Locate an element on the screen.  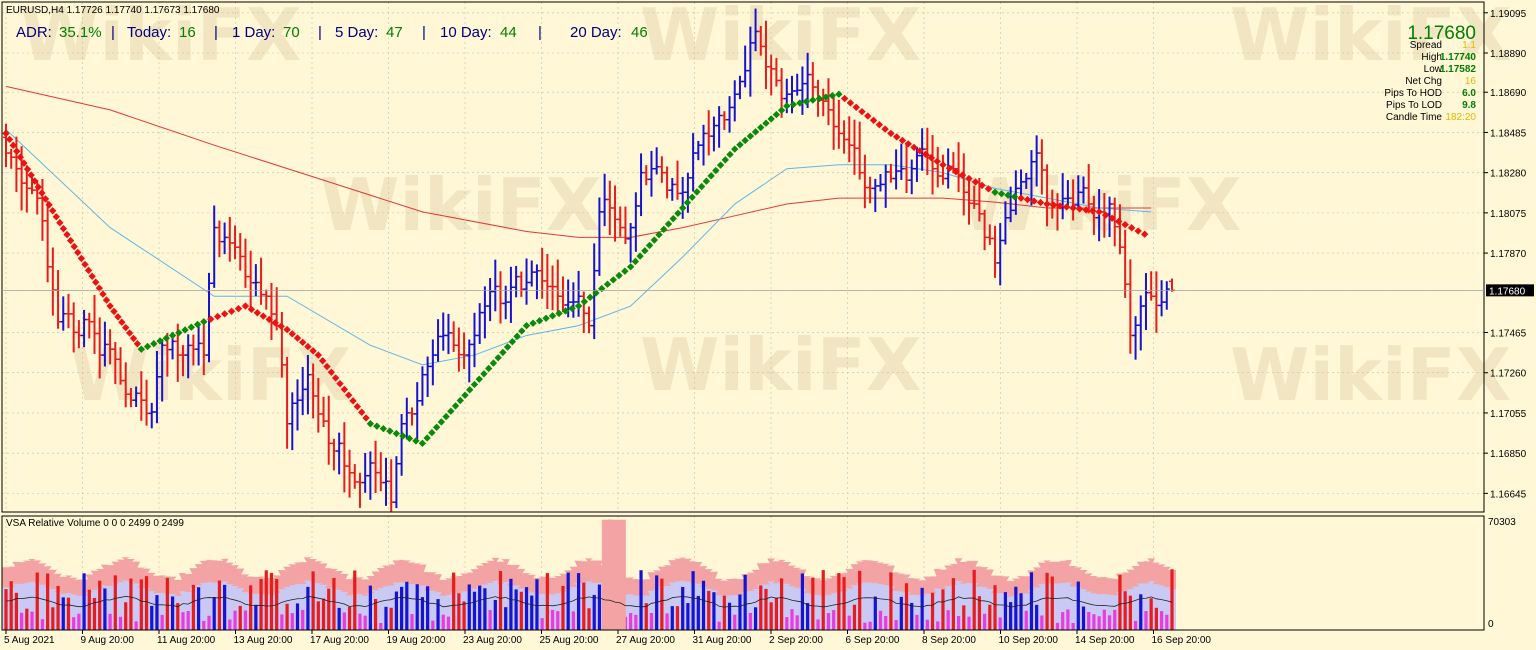
current-price-big: 1.17680 is located at coordinates (1441, 33).